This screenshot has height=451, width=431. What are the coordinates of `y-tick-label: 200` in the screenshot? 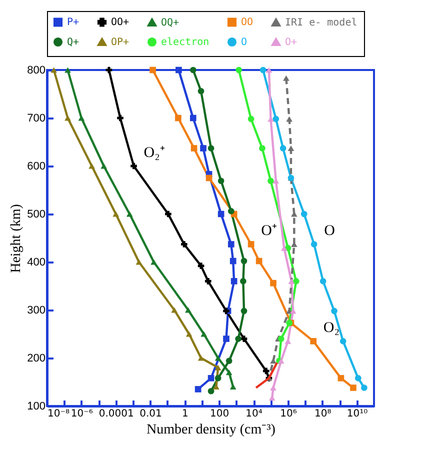 It's located at (36, 358).